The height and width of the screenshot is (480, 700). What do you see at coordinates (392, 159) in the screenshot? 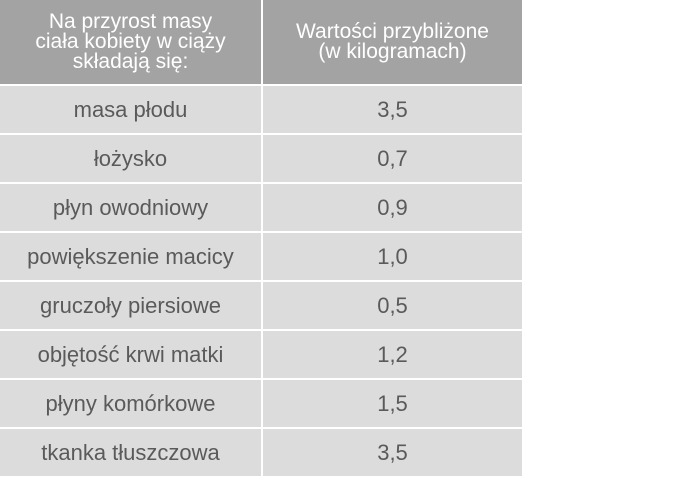
I see `cell-value: 0,7` at bounding box center [392, 159].